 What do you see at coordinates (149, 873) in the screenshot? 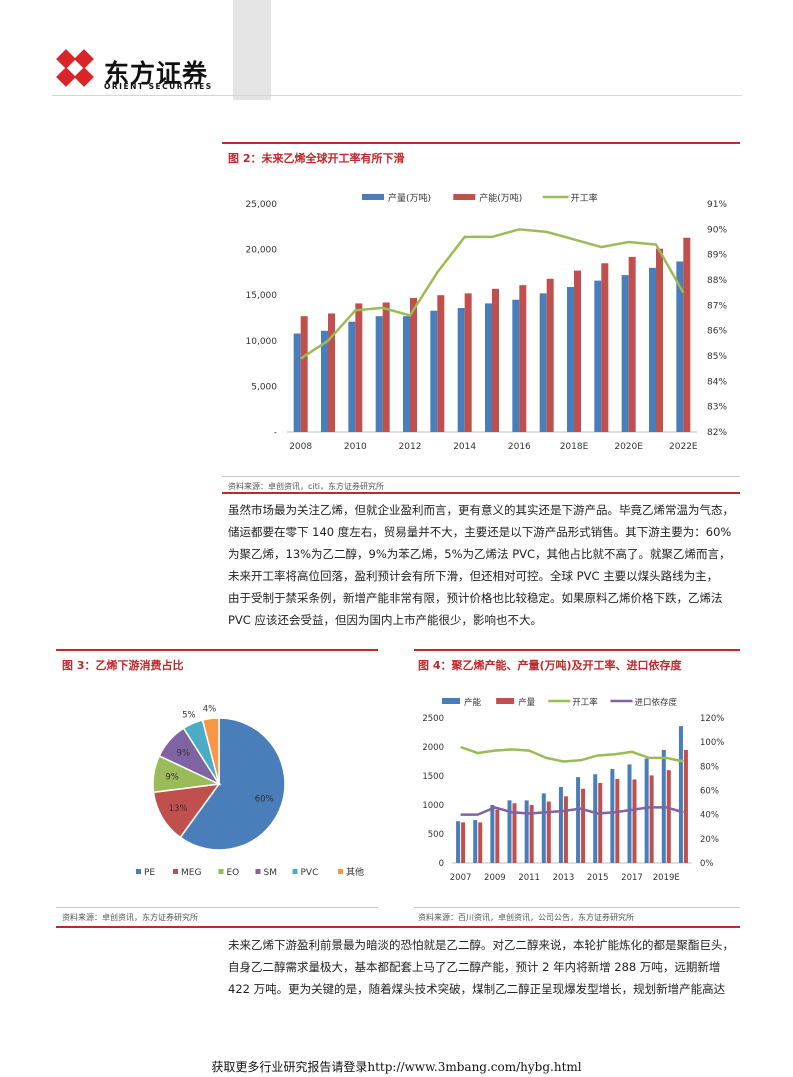
I see `legend-label: PE` at bounding box center [149, 873].